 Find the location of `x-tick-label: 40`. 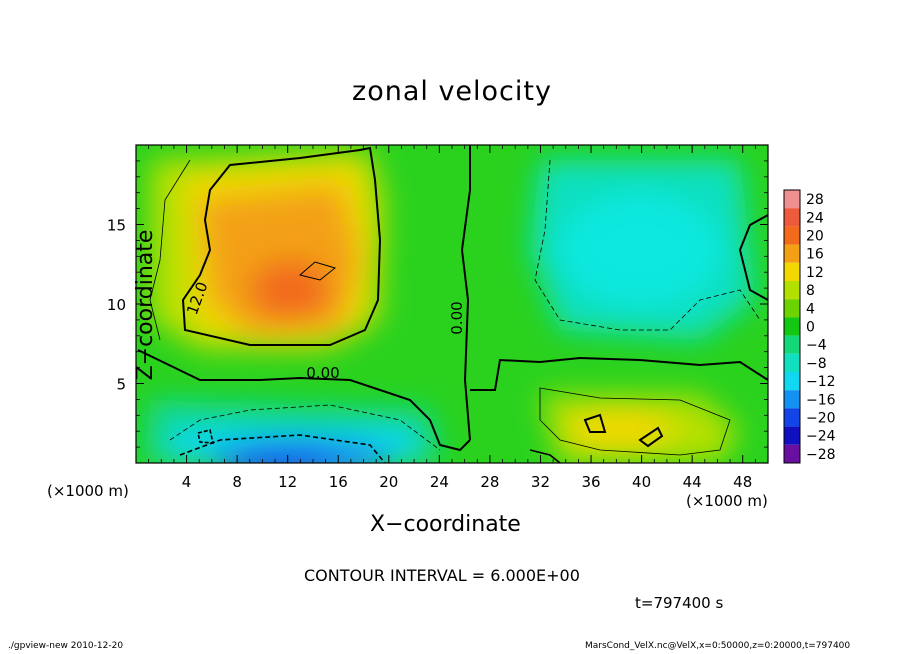

x-tick-label: 40 is located at coordinates (641, 482).